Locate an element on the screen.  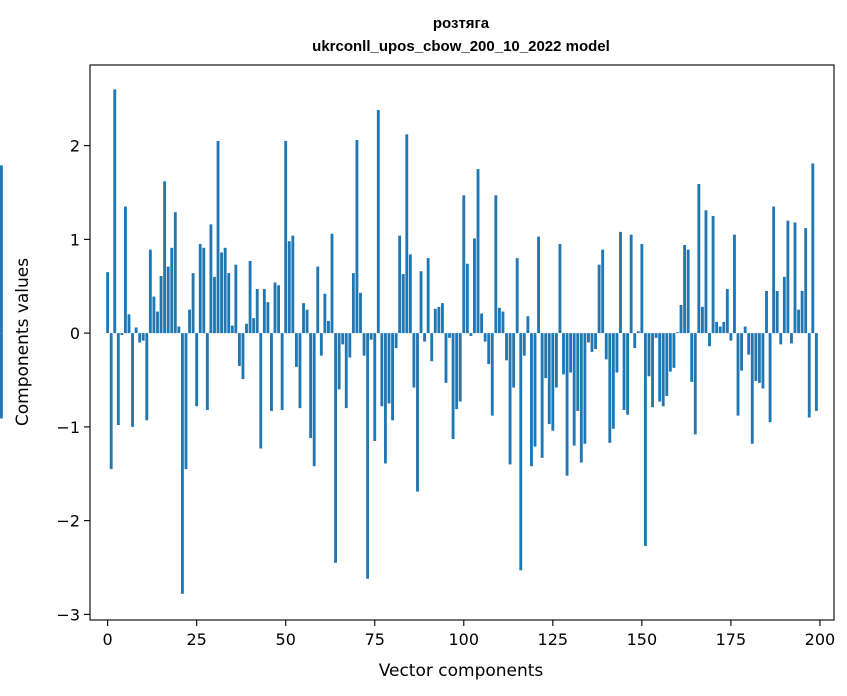
x-tick-label: 50 is located at coordinates (286, 639).